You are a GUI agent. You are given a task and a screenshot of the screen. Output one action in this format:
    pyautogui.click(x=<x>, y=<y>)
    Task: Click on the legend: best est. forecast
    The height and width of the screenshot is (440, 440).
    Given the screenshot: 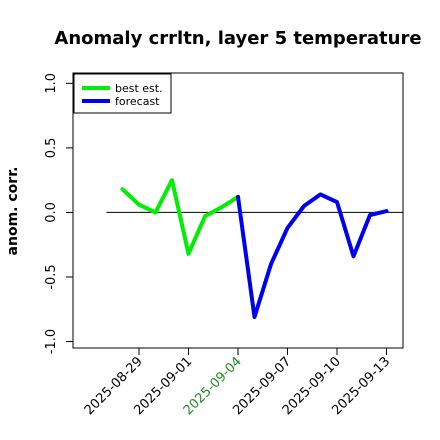 What is the action you would take?
    pyautogui.click(x=122, y=93)
    